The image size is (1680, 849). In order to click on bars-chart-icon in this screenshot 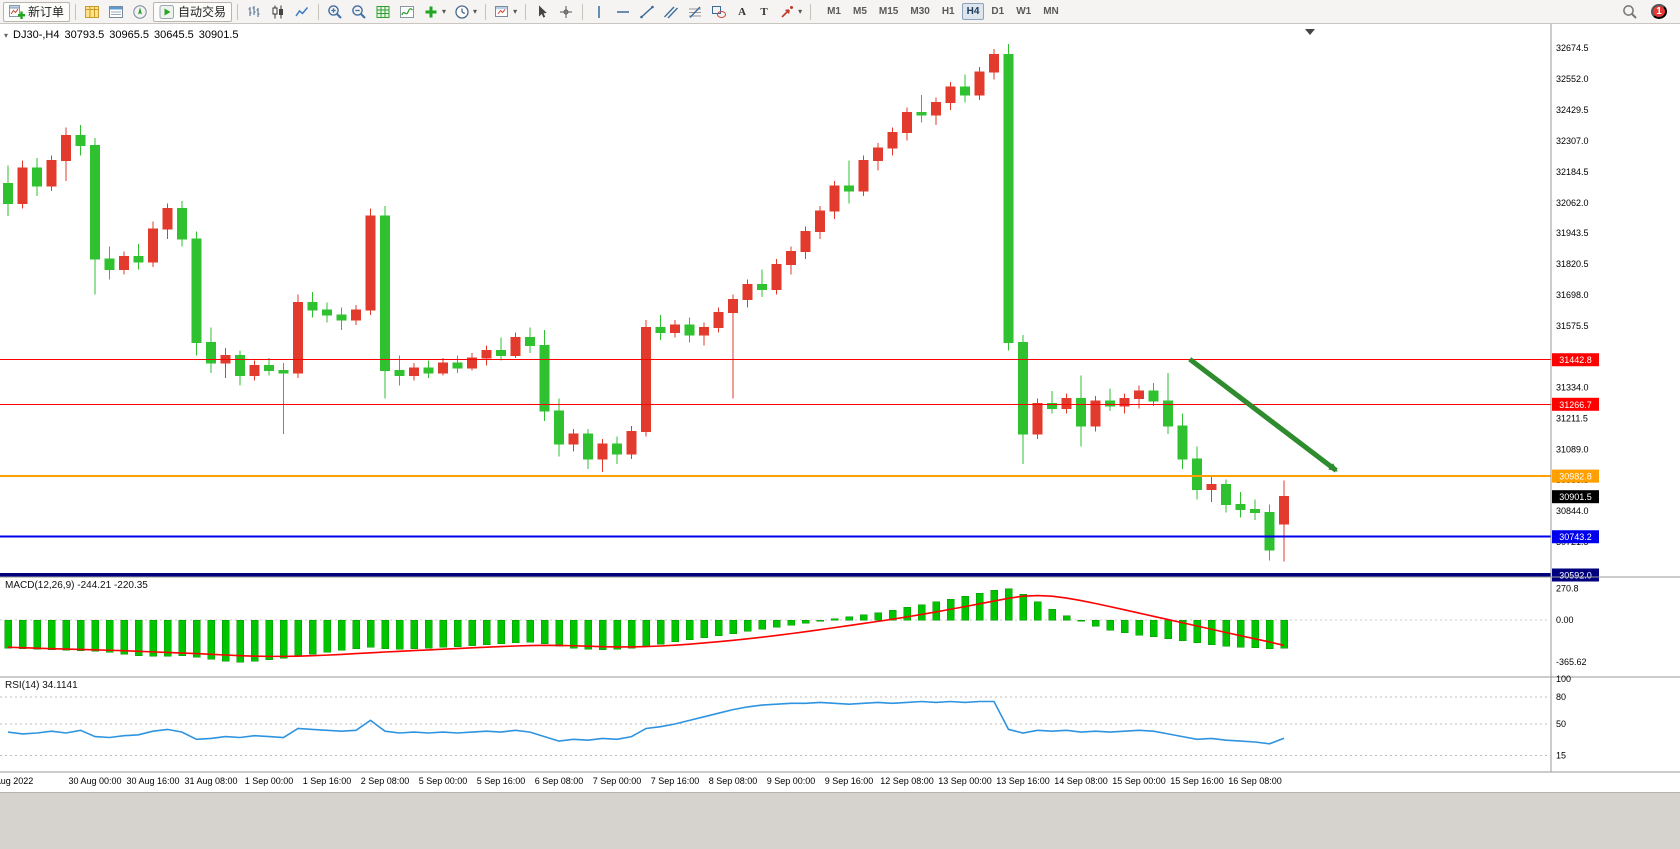, I will do `click(254, 12)`.